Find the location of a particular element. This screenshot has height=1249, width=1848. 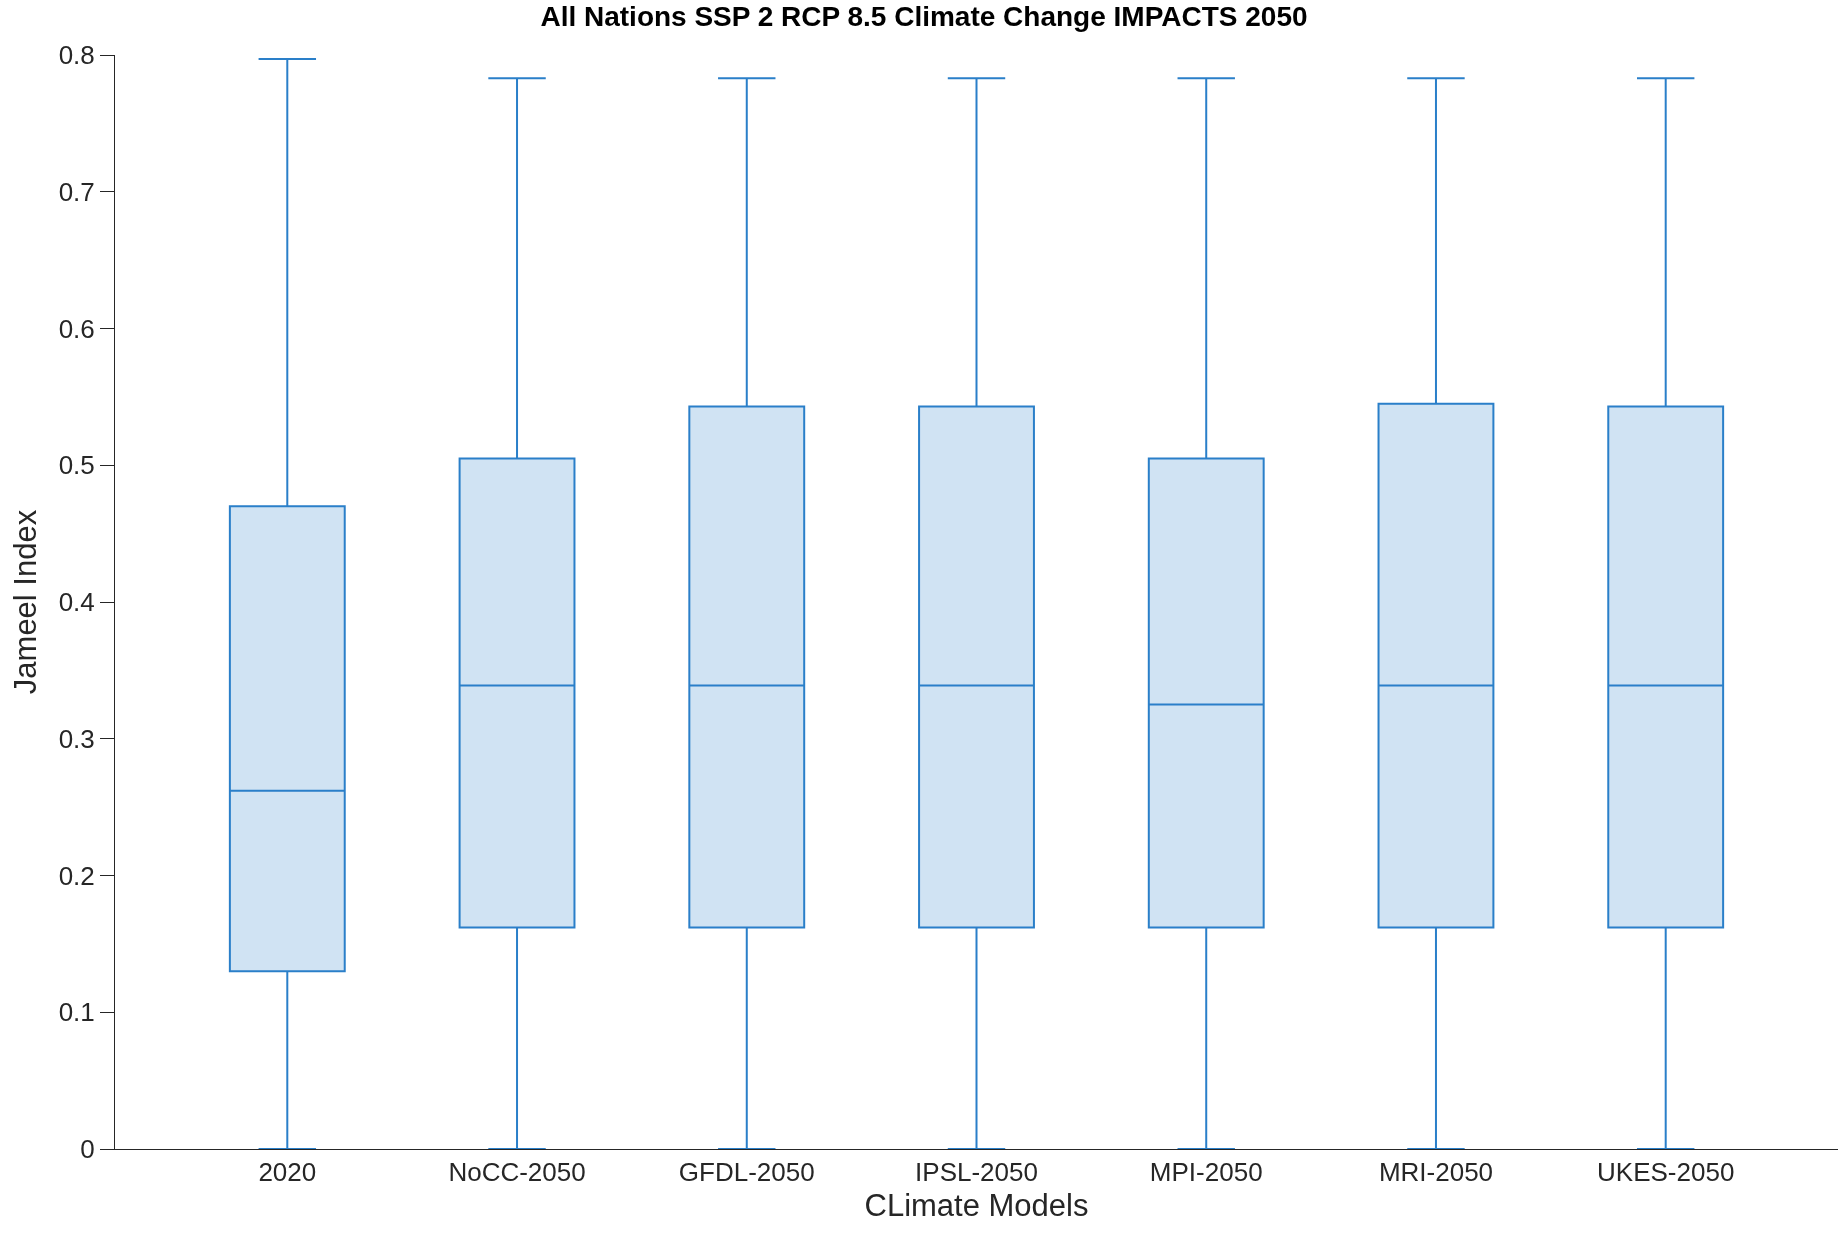

chart-title: All Nations SSP 2 RCP 8.5 Climate Change IMPACTS 2050 is located at coordinates (924, 16).